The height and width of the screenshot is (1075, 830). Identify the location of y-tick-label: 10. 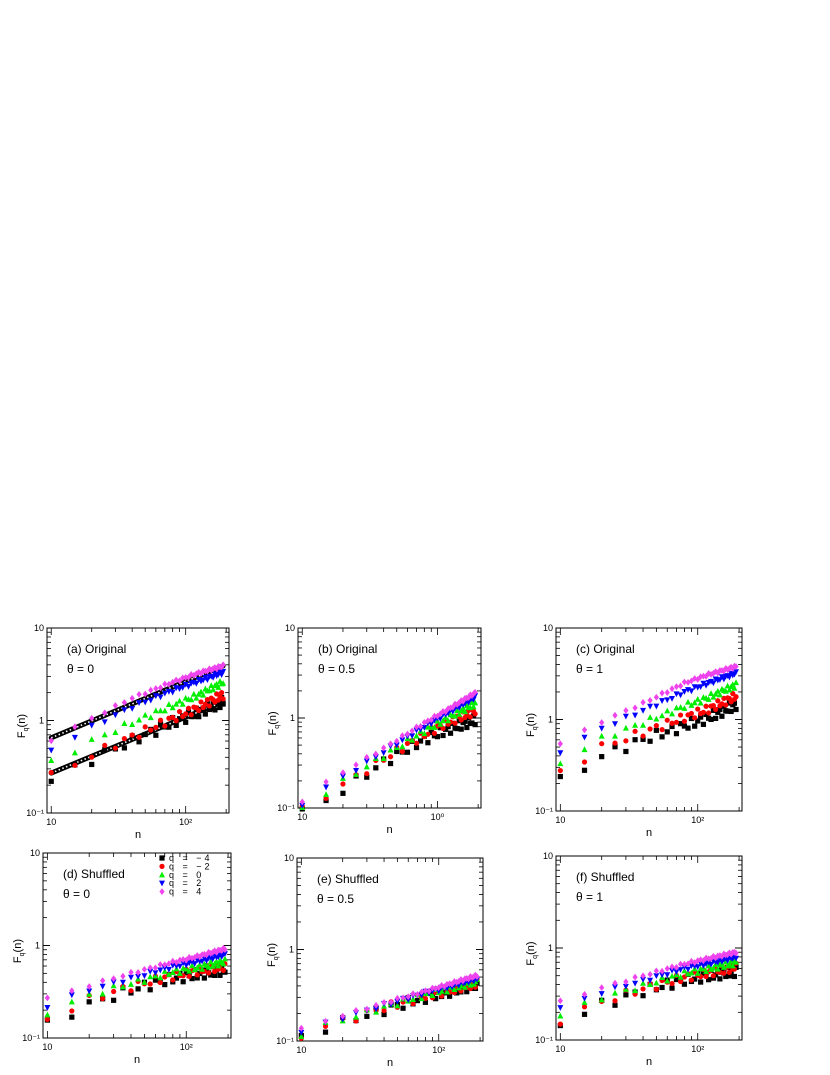
(39, 628).